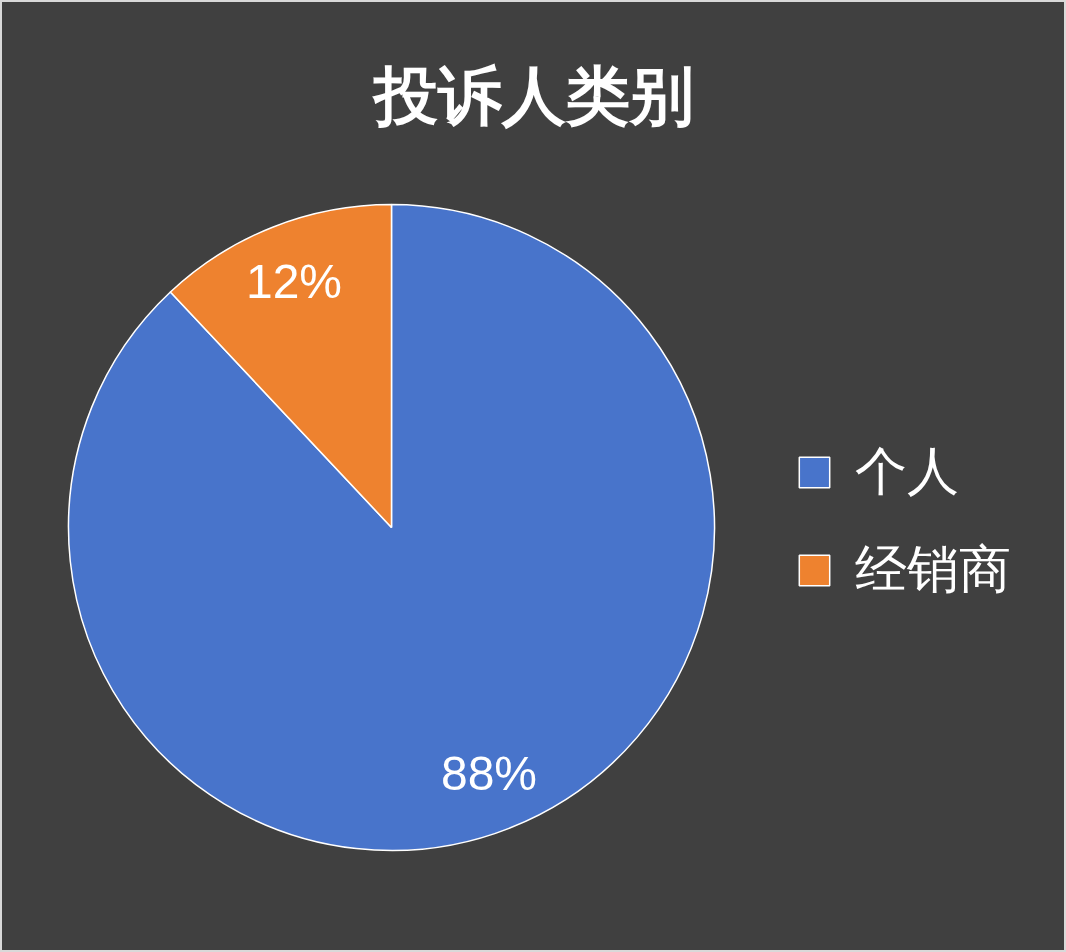 Image resolution: width=1066 pixels, height=952 pixels. Describe the element at coordinates (532, 95) in the screenshot. I see `chart-title: 投诉人类别` at that location.